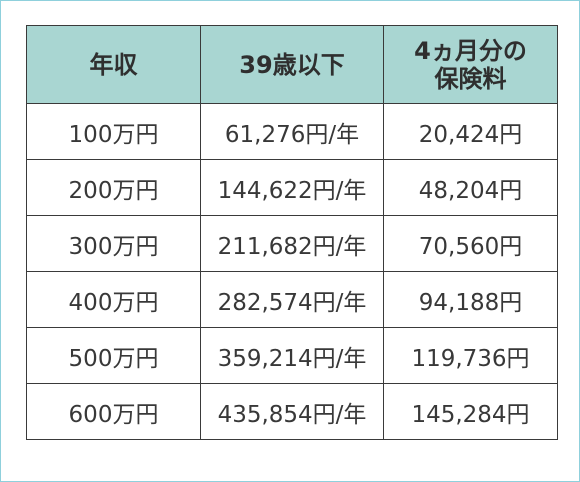  Describe the element at coordinates (113, 411) in the screenshot. I see `income-cell: 600万円` at that location.